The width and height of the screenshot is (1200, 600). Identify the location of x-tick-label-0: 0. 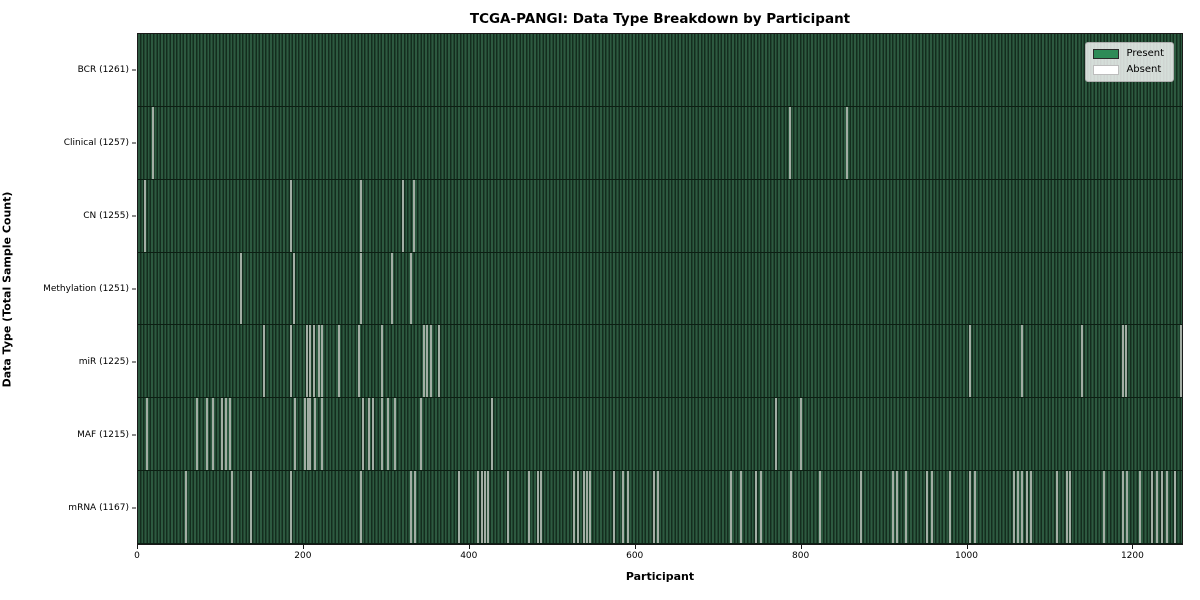
(137, 556).